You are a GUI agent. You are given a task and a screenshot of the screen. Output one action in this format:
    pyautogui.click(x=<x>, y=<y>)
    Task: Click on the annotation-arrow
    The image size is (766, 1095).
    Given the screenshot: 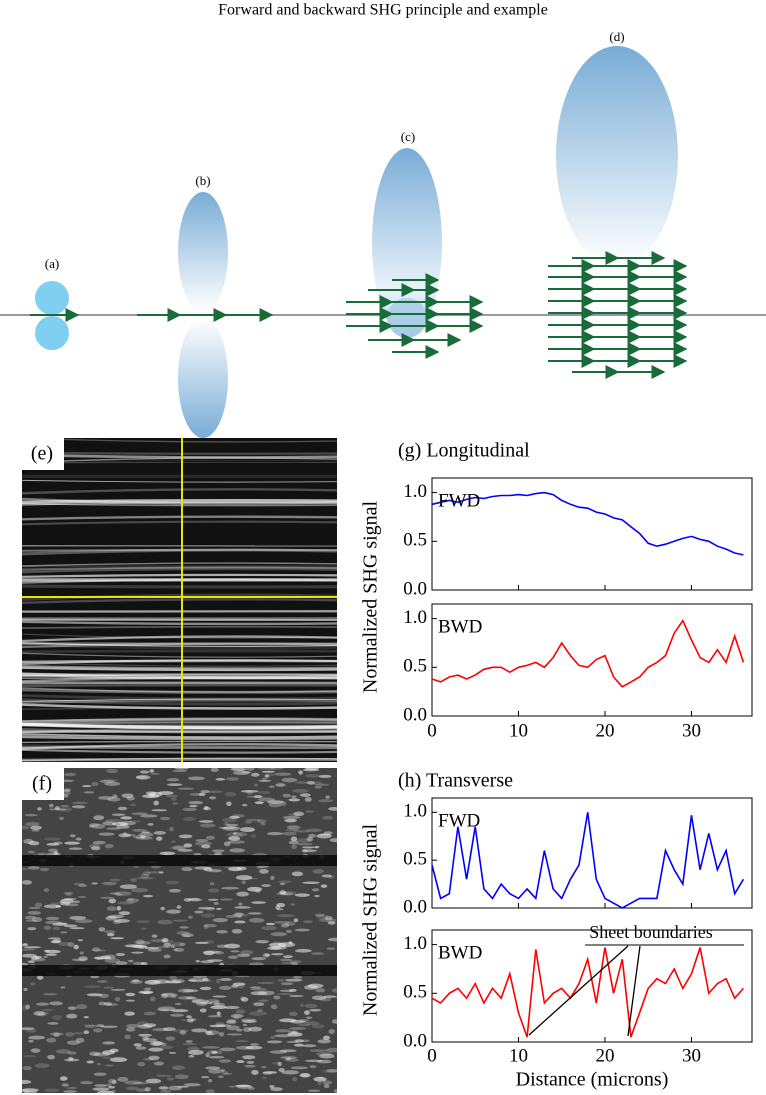 What is the action you would take?
    pyautogui.click(x=634, y=991)
    